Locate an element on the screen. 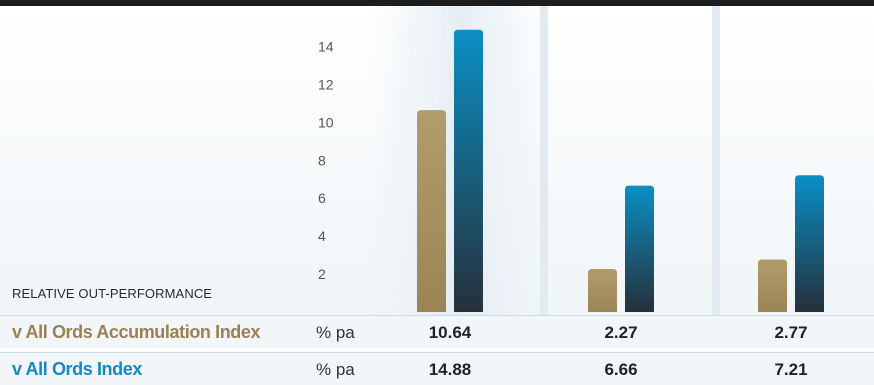  y-tick-label: 14 is located at coordinates (326, 46).